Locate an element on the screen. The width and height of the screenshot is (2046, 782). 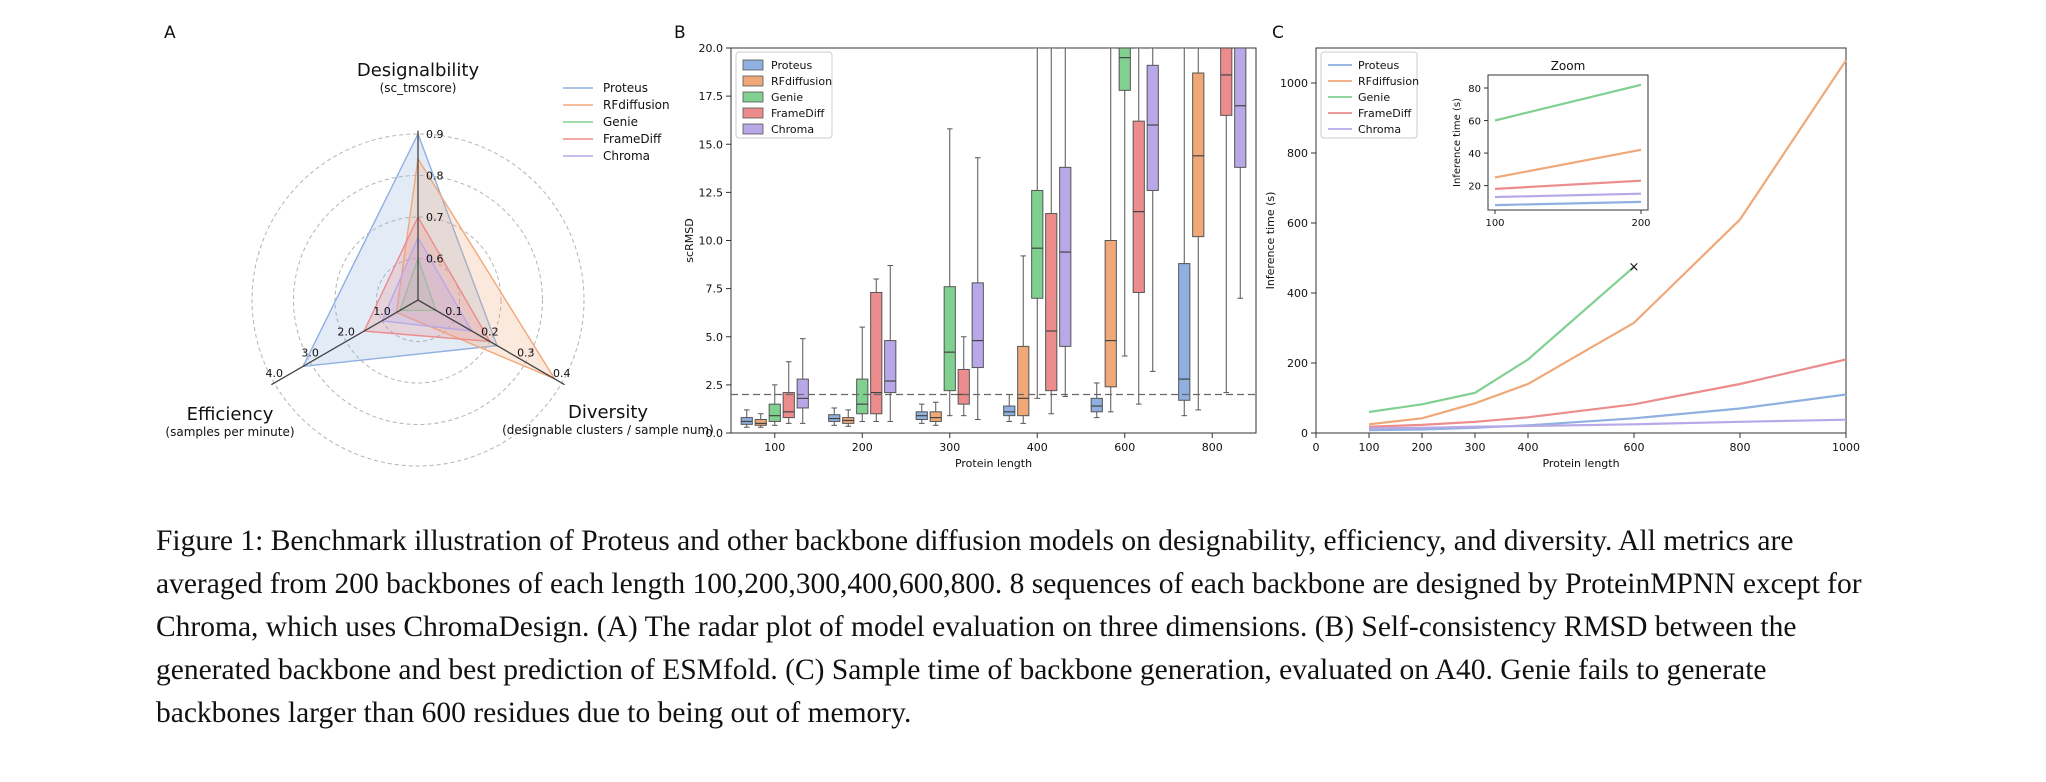
radar-series-rfdiffusion is located at coordinates (476, 268).